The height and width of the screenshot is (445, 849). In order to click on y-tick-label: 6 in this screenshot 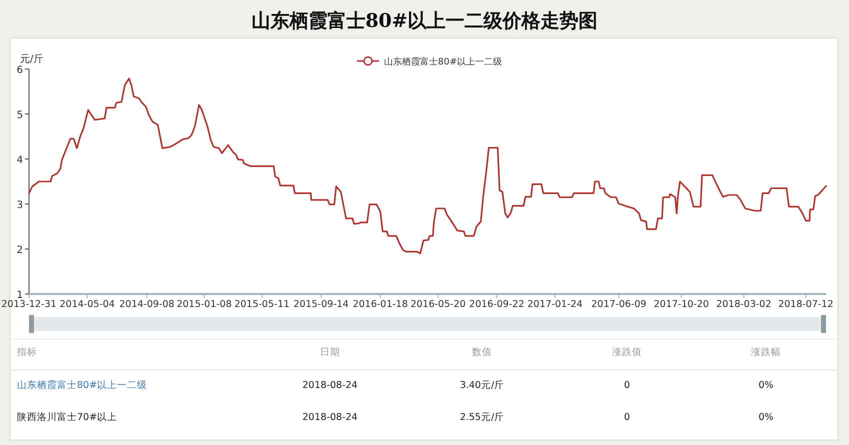, I will do `click(19, 70)`.